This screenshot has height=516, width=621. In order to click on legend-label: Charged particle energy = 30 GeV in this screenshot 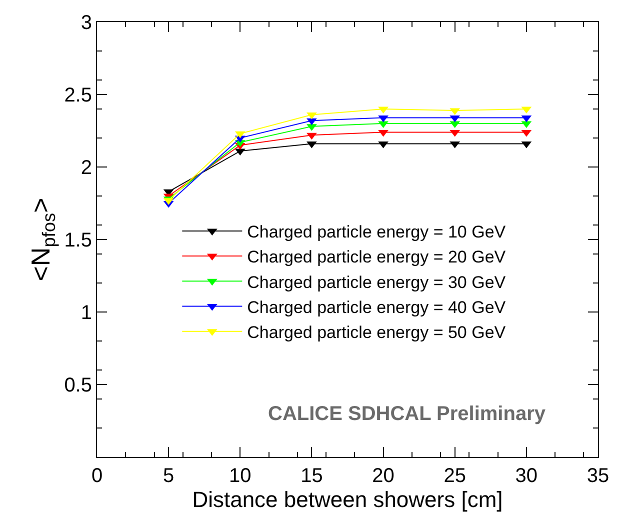, I will do `click(376, 282)`.